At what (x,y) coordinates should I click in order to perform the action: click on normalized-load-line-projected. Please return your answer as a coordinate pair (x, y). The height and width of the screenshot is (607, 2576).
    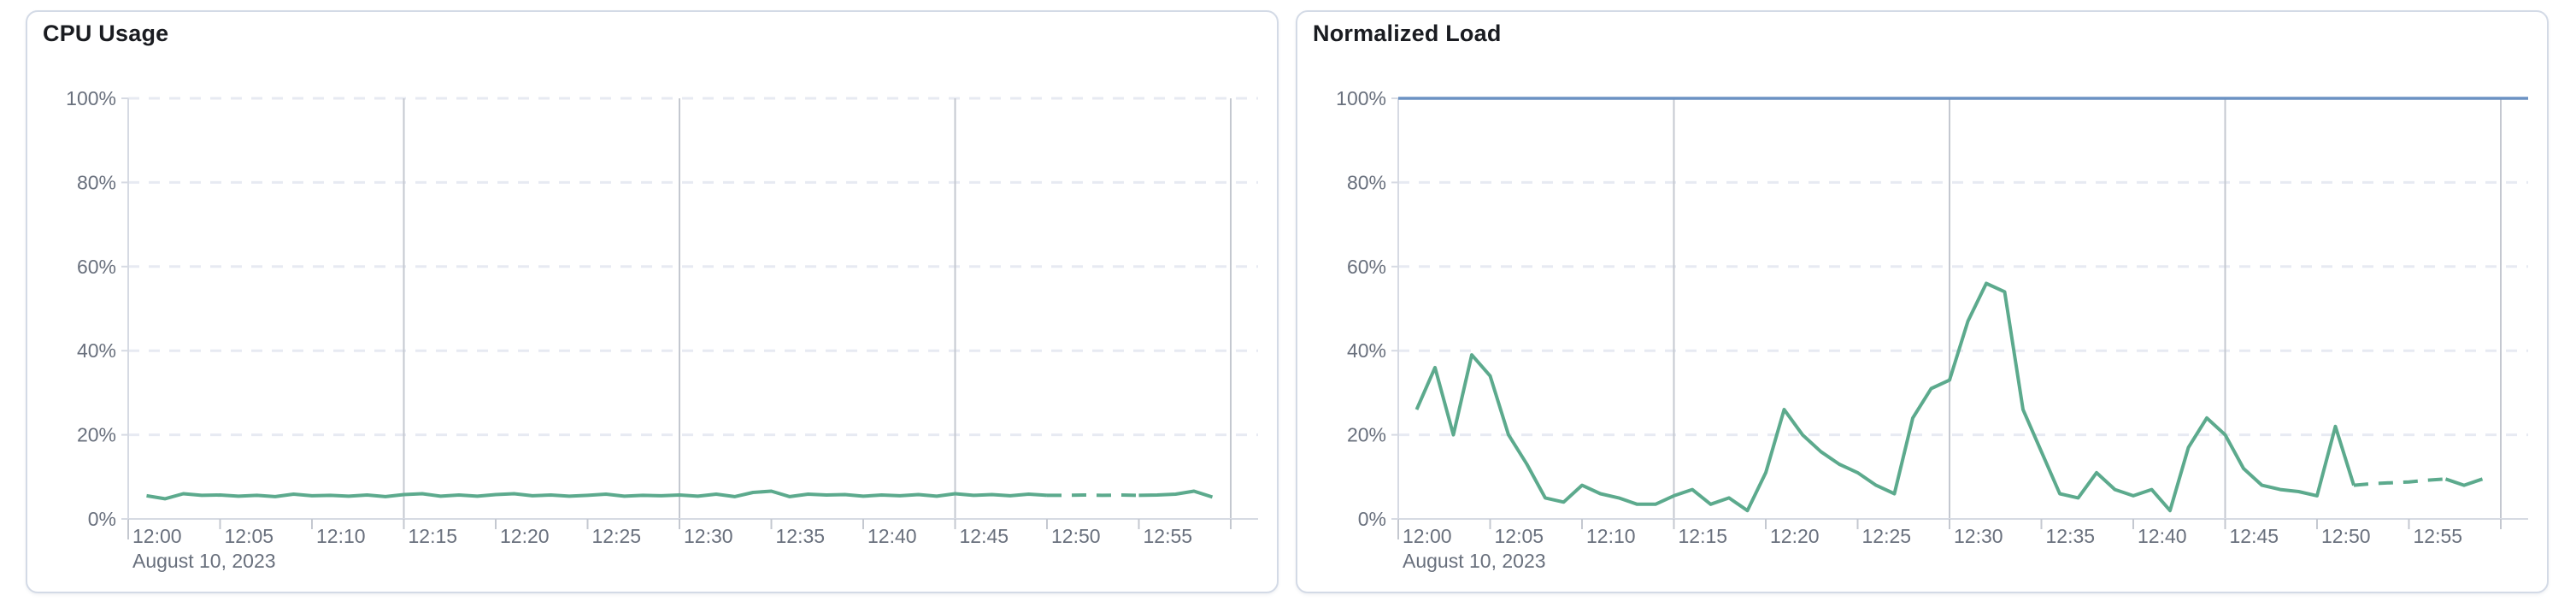
    Looking at the image, I should click on (2399, 482).